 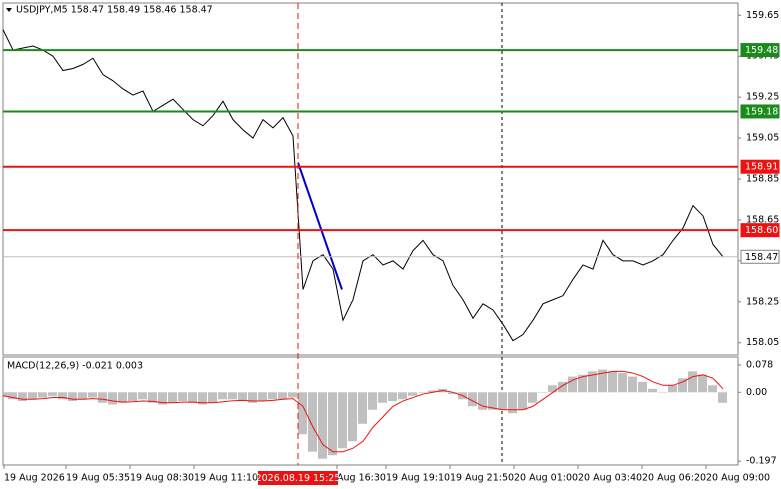 What do you see at coordinates (762, 342) in the screenshot?
I see `y-tick-label: 158.05` at bounding box center [762, 342].